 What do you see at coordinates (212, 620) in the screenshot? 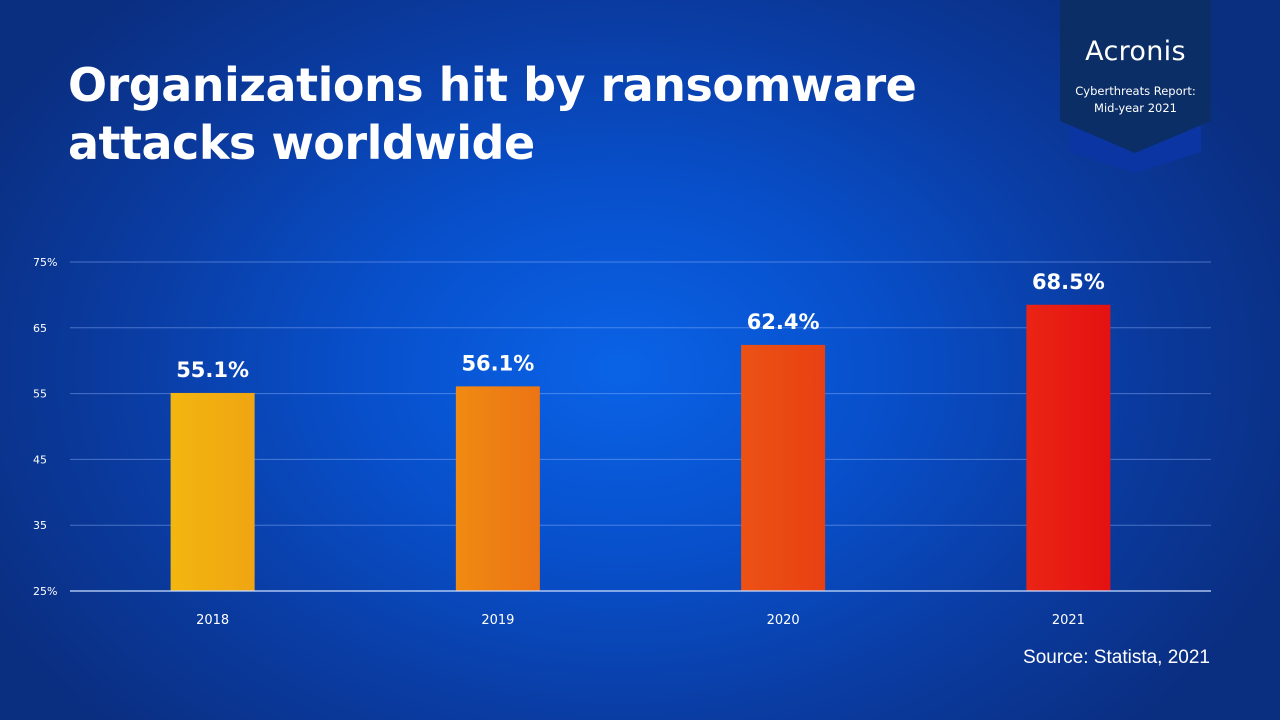
I see `x-tick-label-2018: 2018` at bounding box center [212, 620].